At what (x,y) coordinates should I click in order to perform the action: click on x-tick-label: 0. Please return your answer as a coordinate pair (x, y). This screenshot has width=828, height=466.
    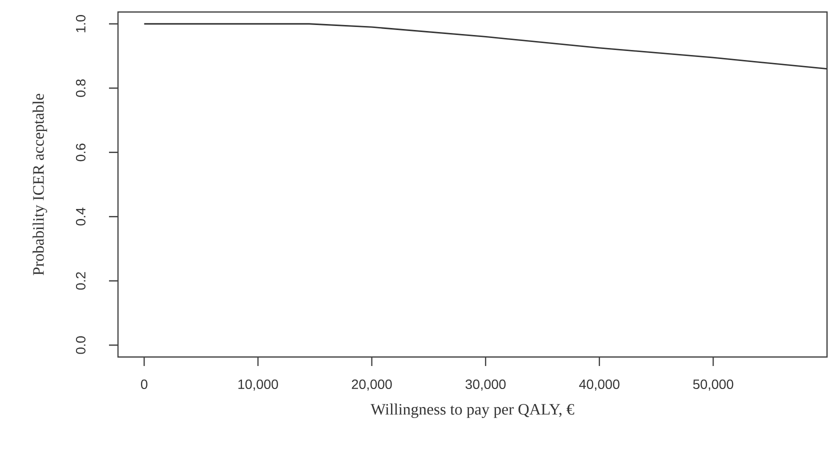
    Looking at the image, I should click on (144, 385).